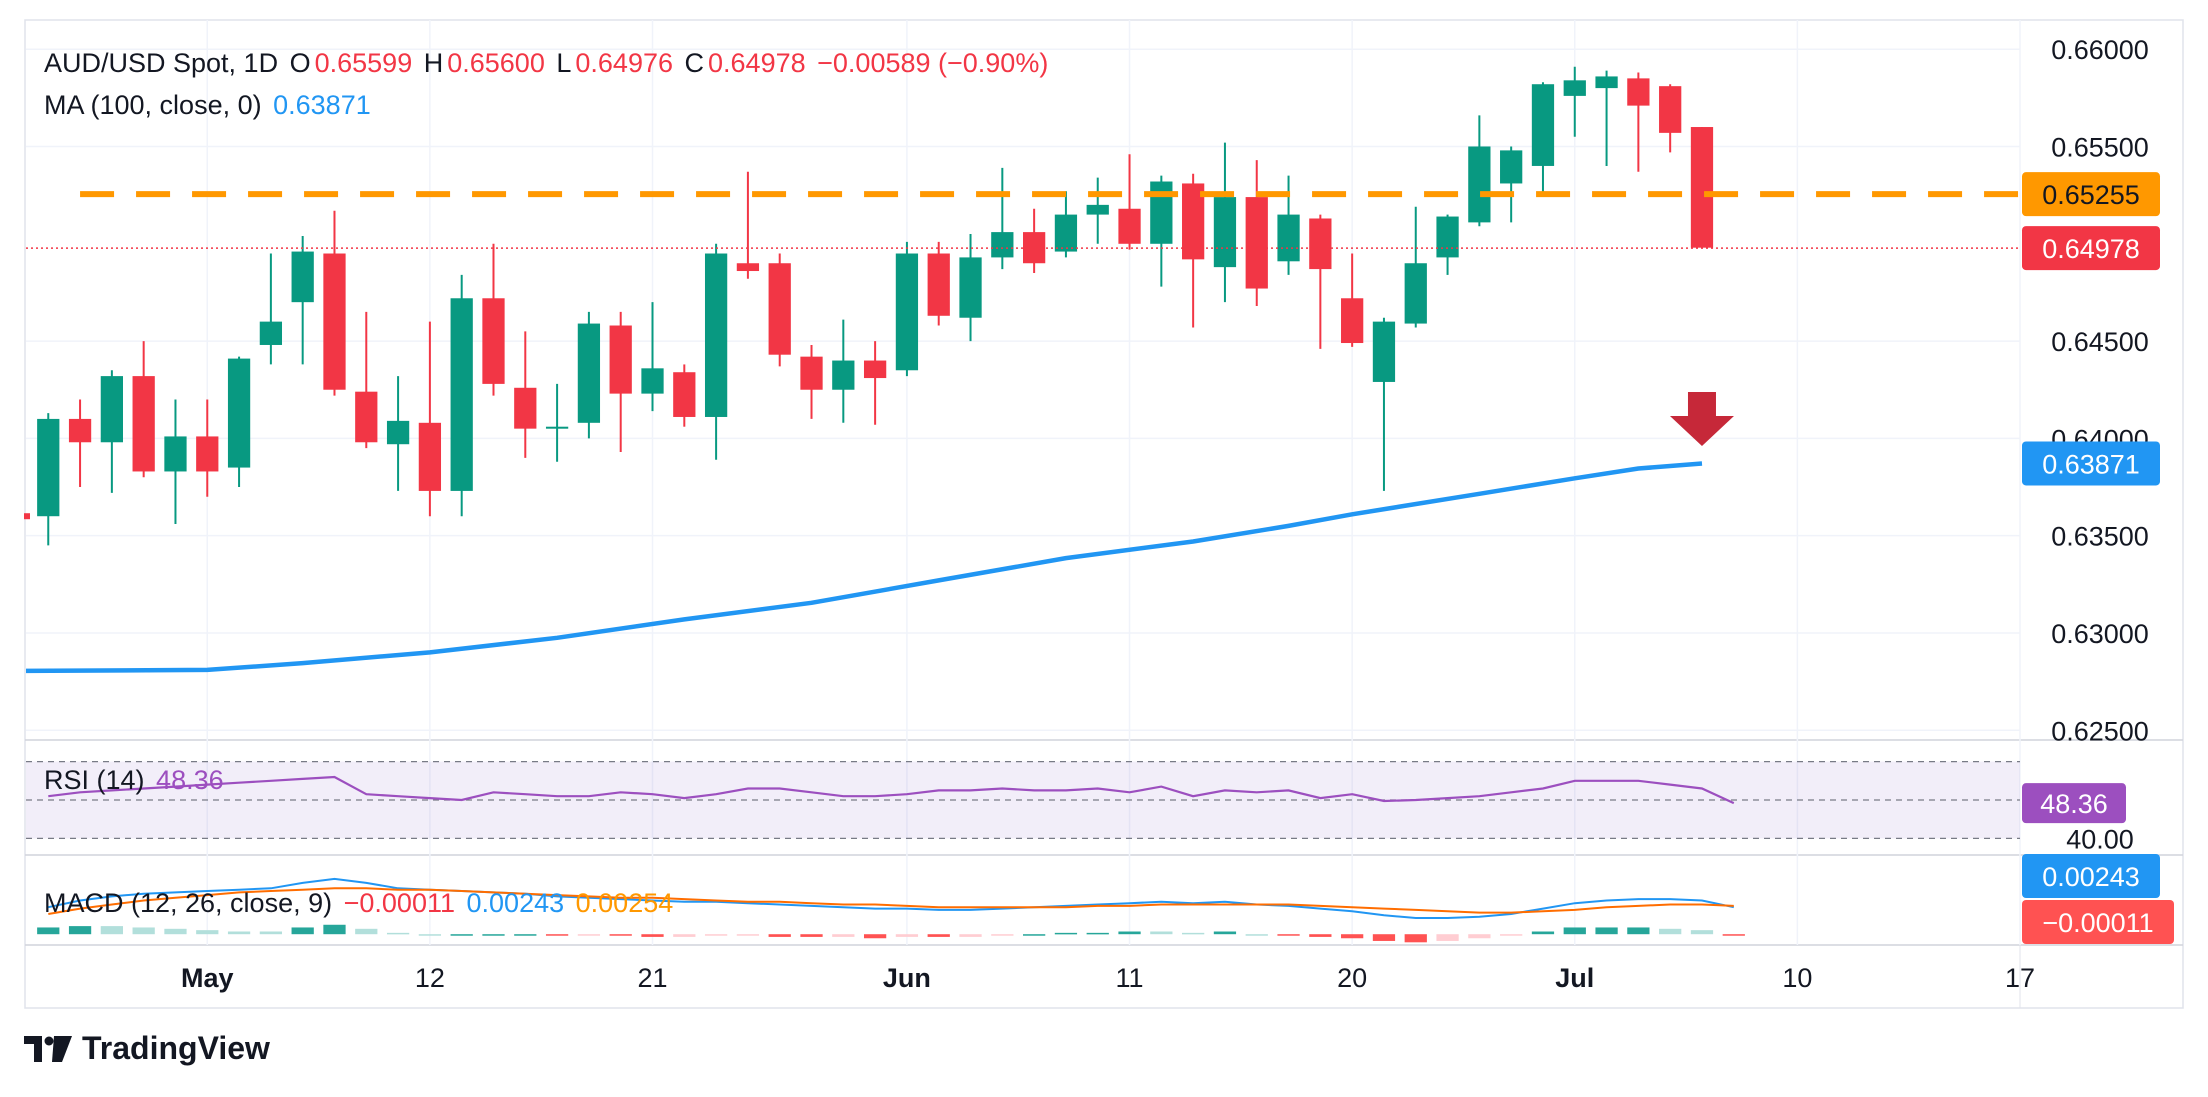 Image resolution: width=2208 pixels, height=1097 pixels. Describe the element at coordinates (891, 790) in the screenshot. I see `rsi-line` at that location.